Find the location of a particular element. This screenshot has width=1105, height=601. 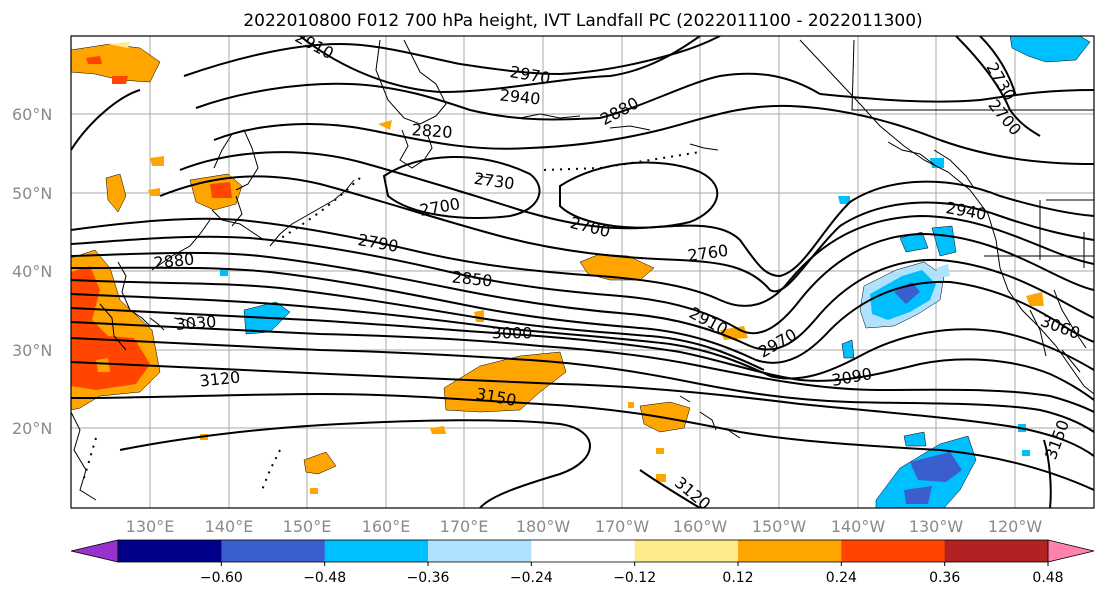

colorbar-tick-label: 0.36 is located at coordinates (944, 578).